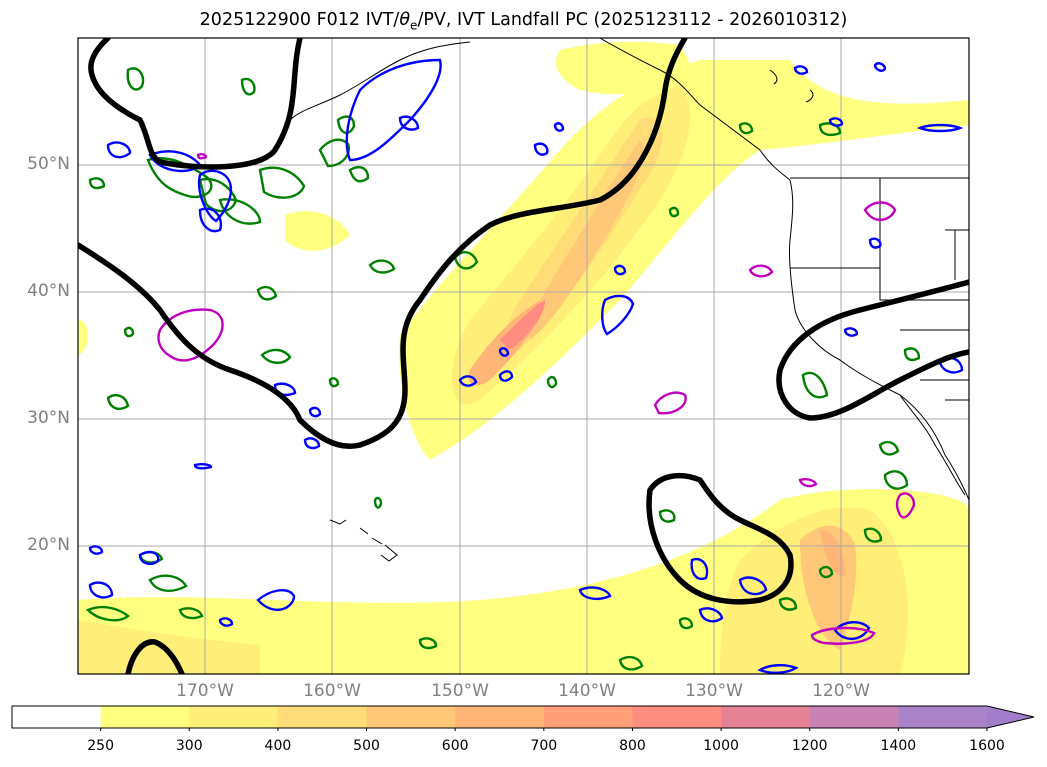 The height and width of the screenshot is (767, 1047). I want to click on colorbar-tick-label: 1200, so click(809, 746).